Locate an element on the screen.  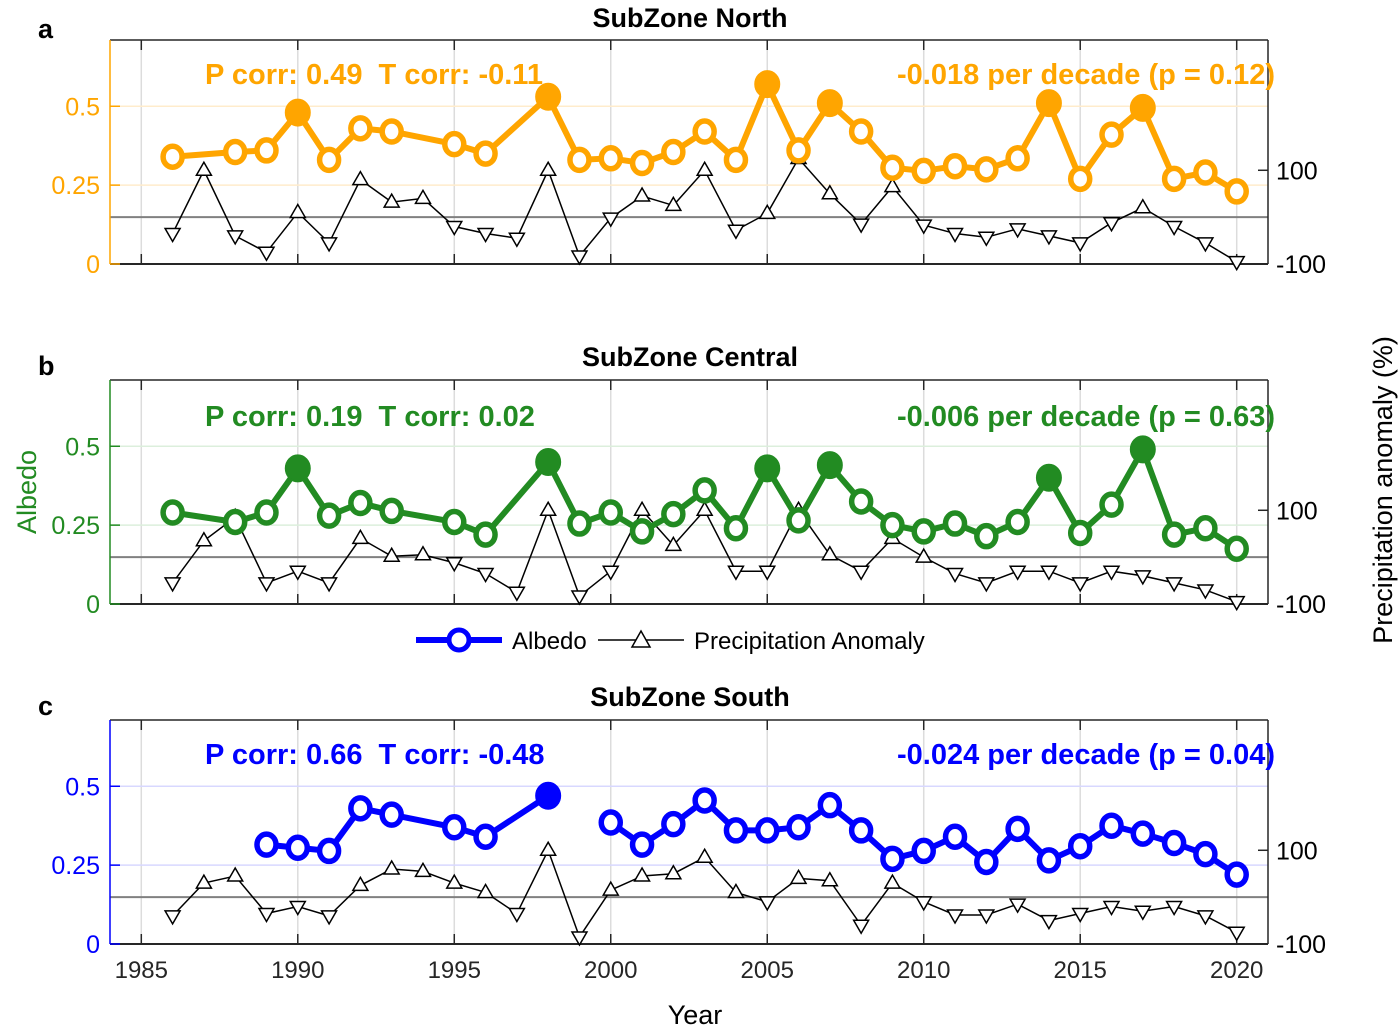
x-tick-label: 2015 is located at coordinates (1080, 970).